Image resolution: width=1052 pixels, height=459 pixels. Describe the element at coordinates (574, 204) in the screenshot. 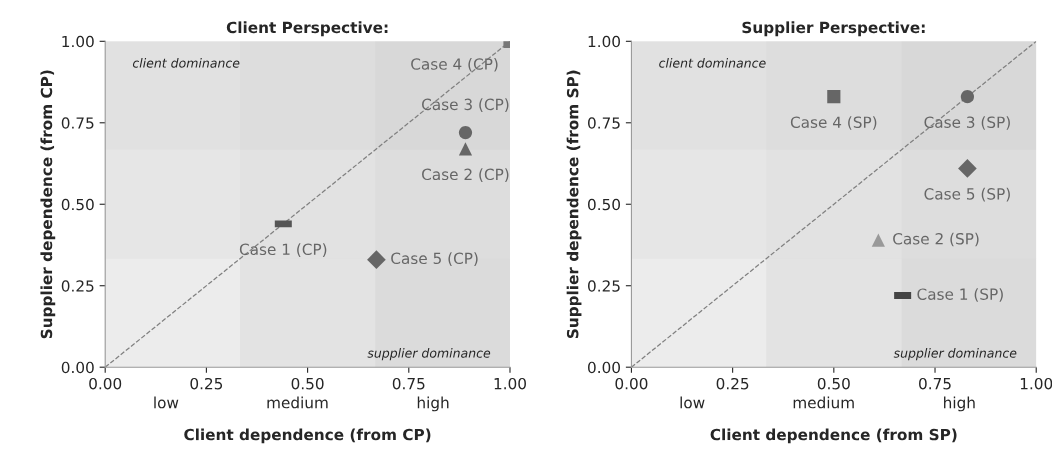

I see `y-axis-title: Supplier dependence (from SP)` at that location.